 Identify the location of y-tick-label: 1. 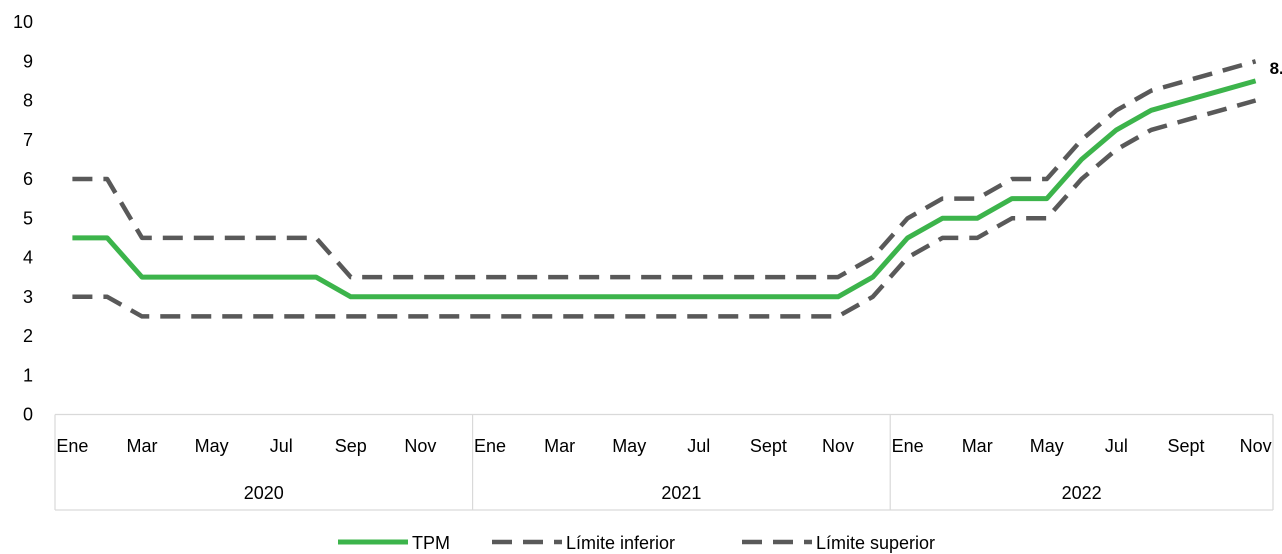
(28, 375).